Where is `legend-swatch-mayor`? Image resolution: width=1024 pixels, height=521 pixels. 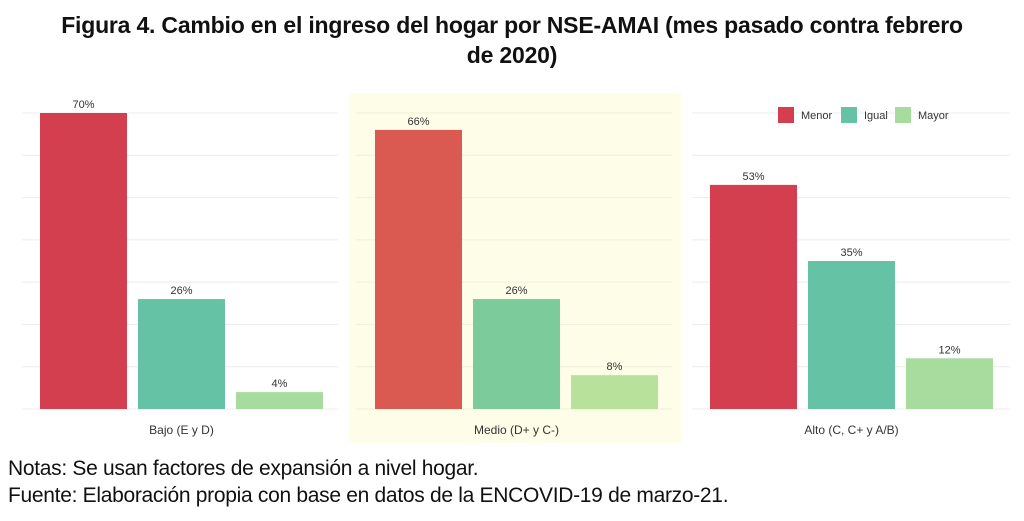
legend-swatch-mayor is located at coordinates (903, 115).